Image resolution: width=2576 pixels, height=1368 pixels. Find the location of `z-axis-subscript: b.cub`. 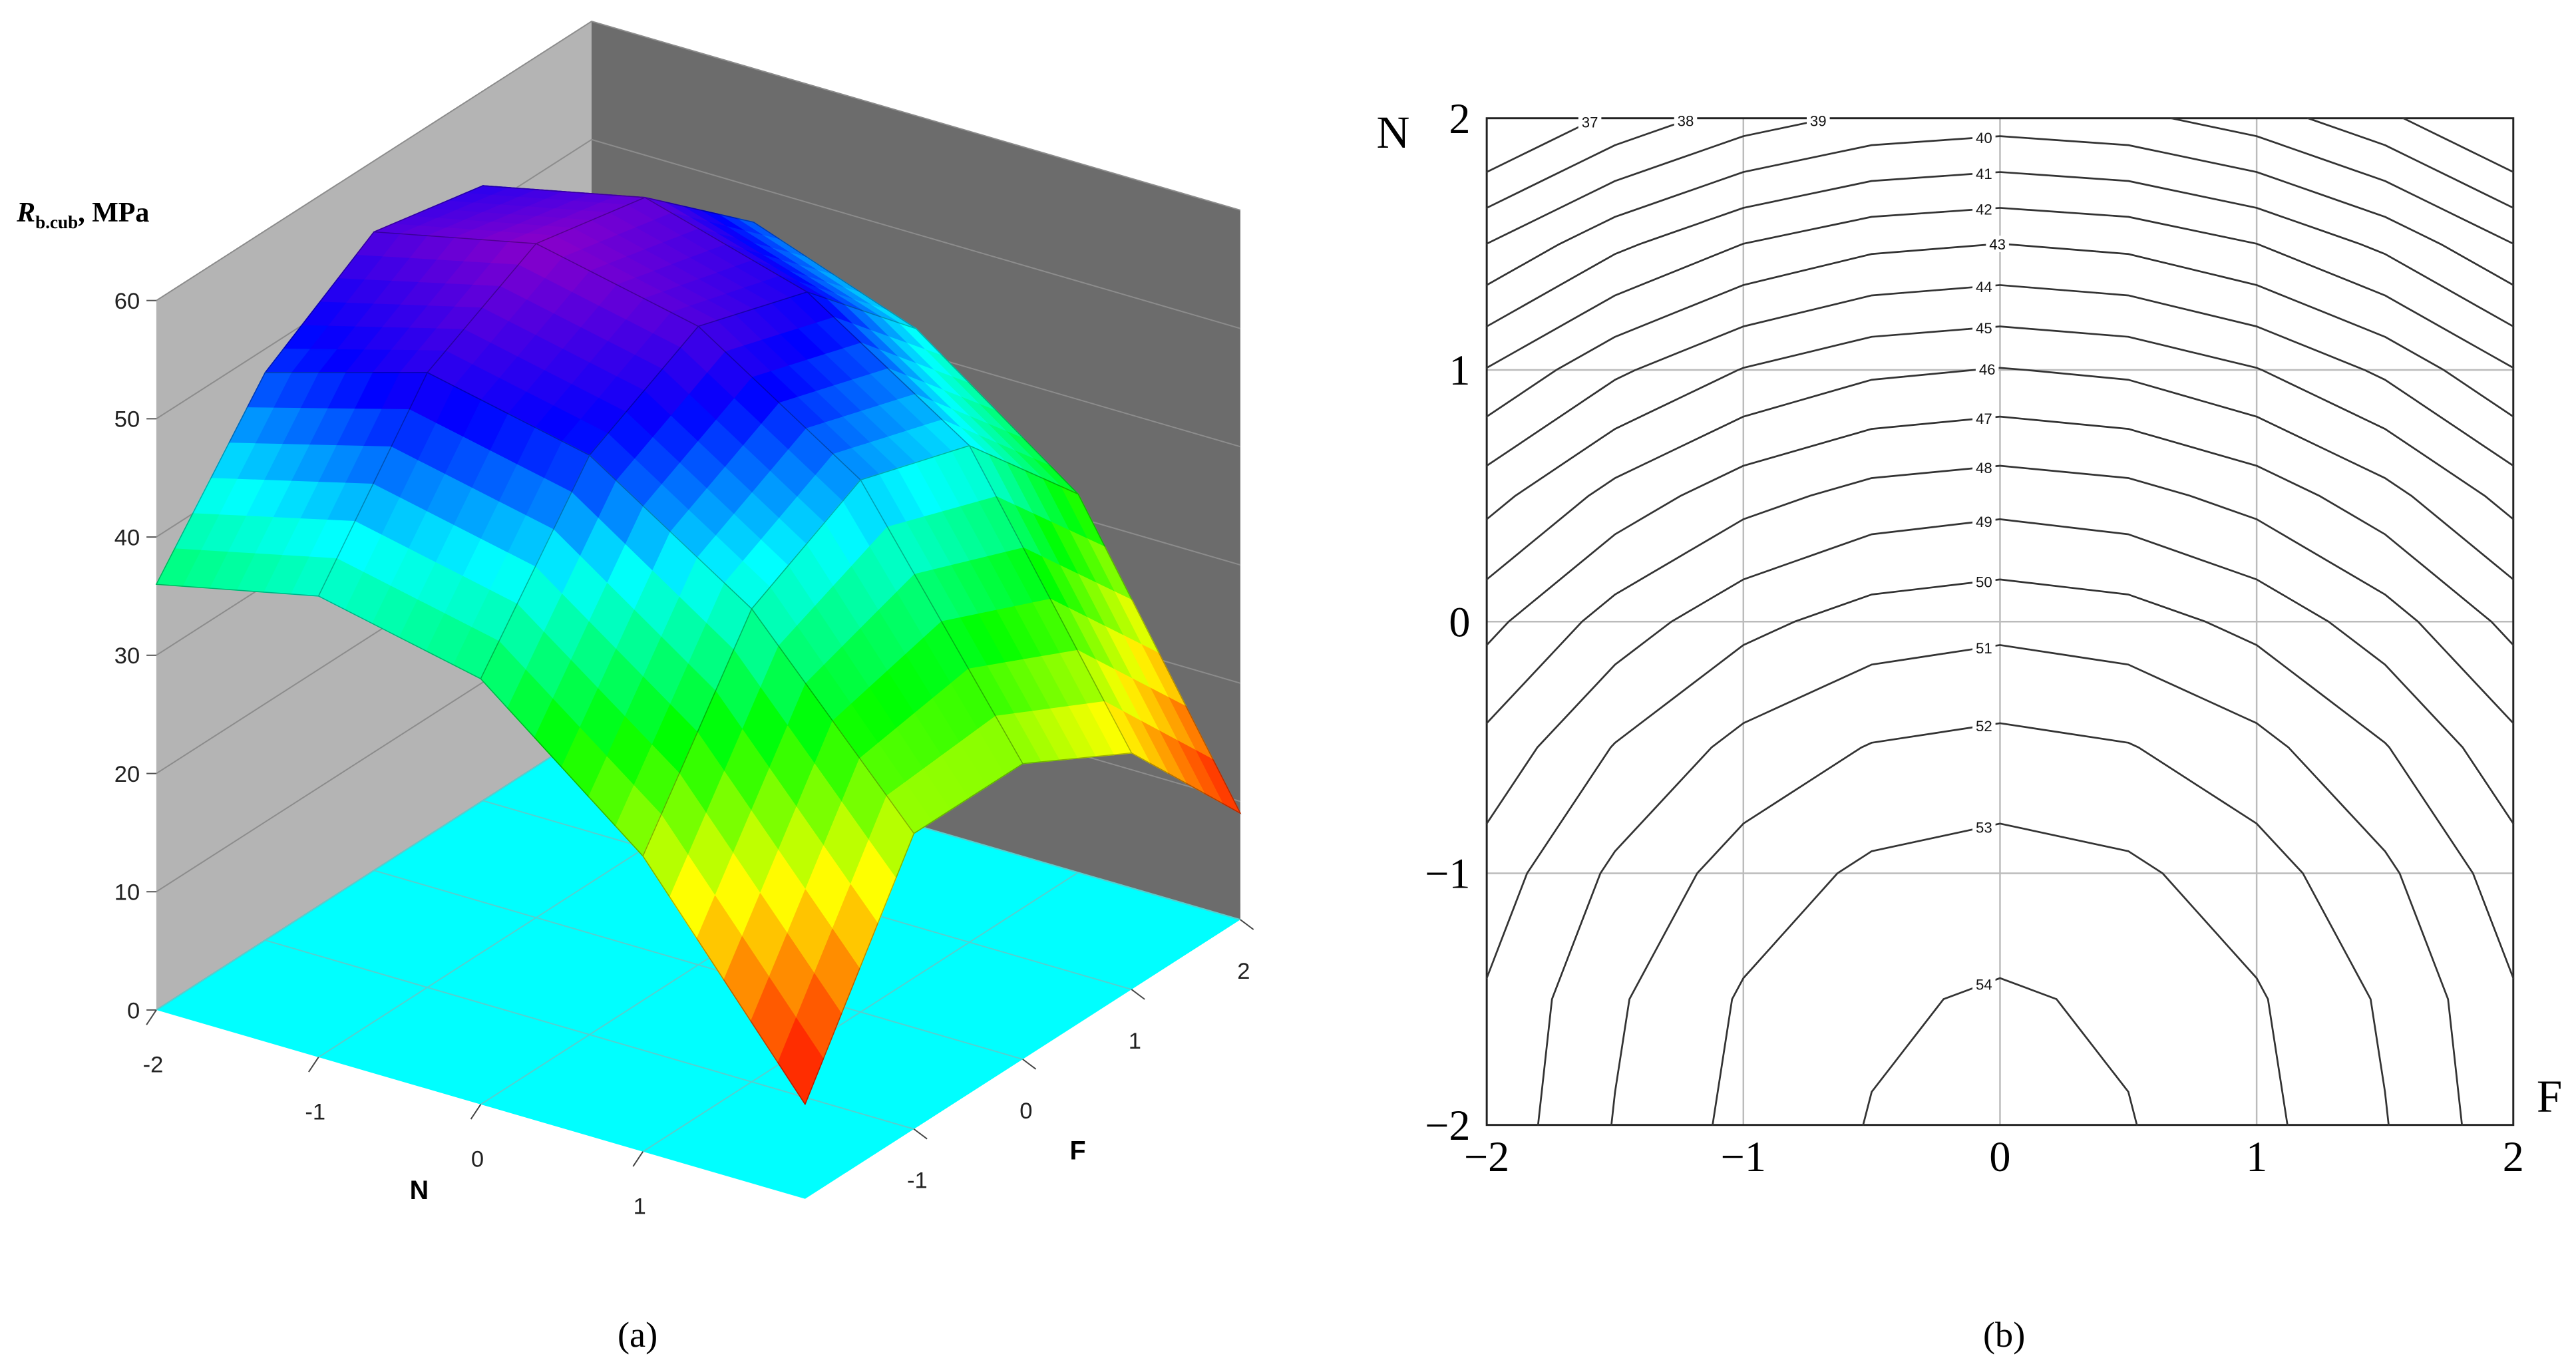

z-axis-subscript: b.cub is located at coordinates (56, 222).